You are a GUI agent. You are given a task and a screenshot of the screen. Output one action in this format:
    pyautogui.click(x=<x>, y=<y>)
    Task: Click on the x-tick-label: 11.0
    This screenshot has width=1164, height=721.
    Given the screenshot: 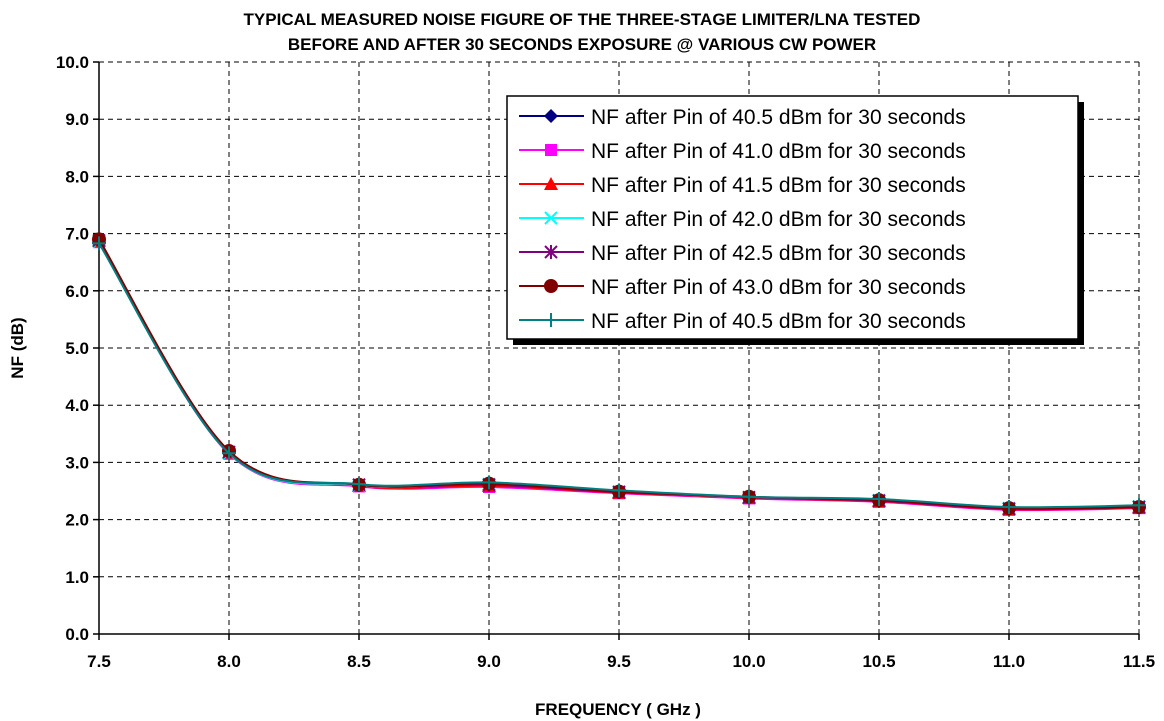 What is the action you would take?
    pyautogui.click(x=1009, y=661)
    